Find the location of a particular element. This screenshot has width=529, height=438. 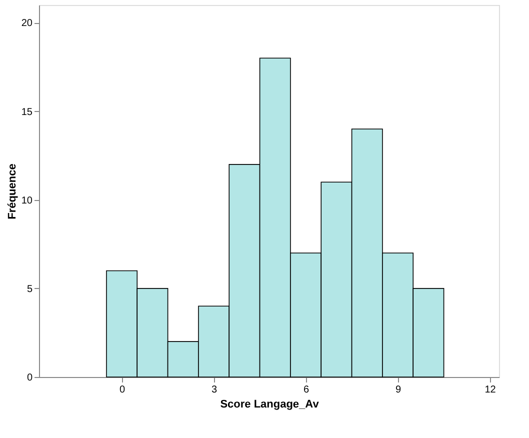

x-tick-label: 3 is located at coordinates (215, 390).